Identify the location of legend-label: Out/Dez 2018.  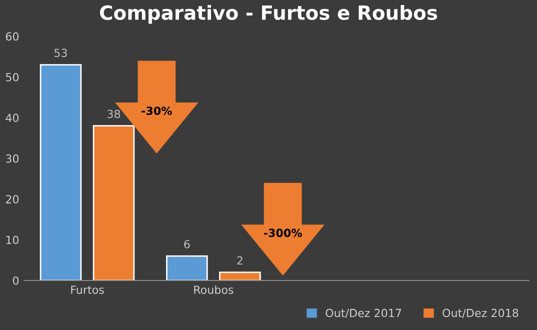
(480, 313).